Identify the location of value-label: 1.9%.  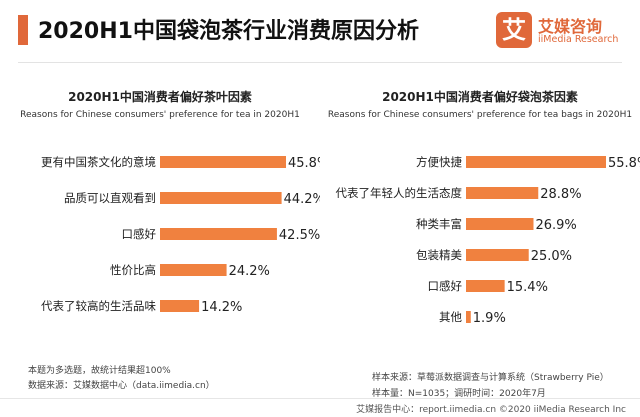
(489, 318).